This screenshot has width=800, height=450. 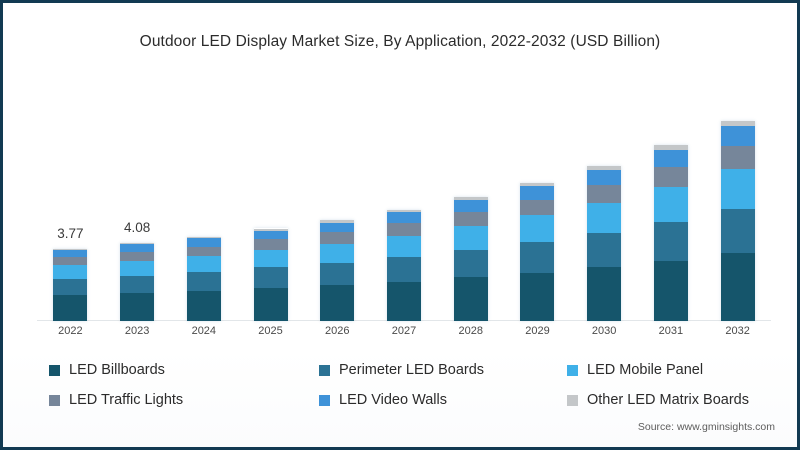 I want to click on bar-column-2022: 3.77, so click(x=70, y=201).